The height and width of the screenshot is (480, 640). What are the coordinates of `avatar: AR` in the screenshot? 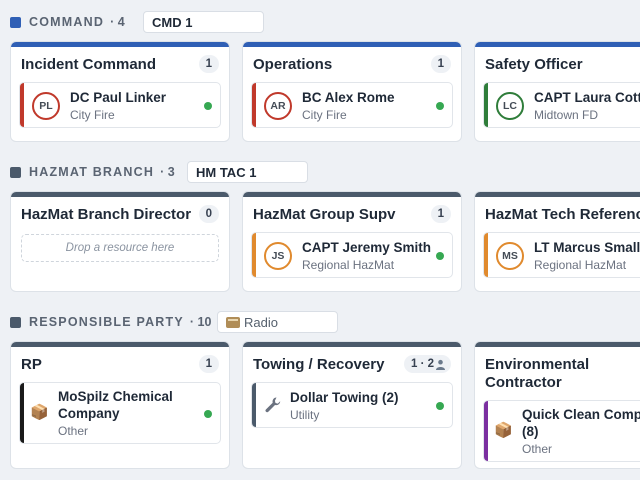 It's located at (278, 106).